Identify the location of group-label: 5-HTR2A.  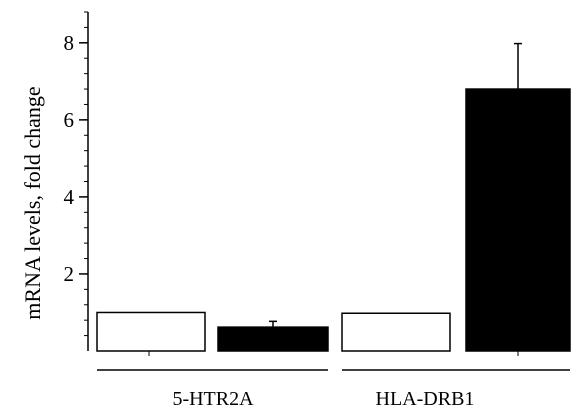
(213, 399).